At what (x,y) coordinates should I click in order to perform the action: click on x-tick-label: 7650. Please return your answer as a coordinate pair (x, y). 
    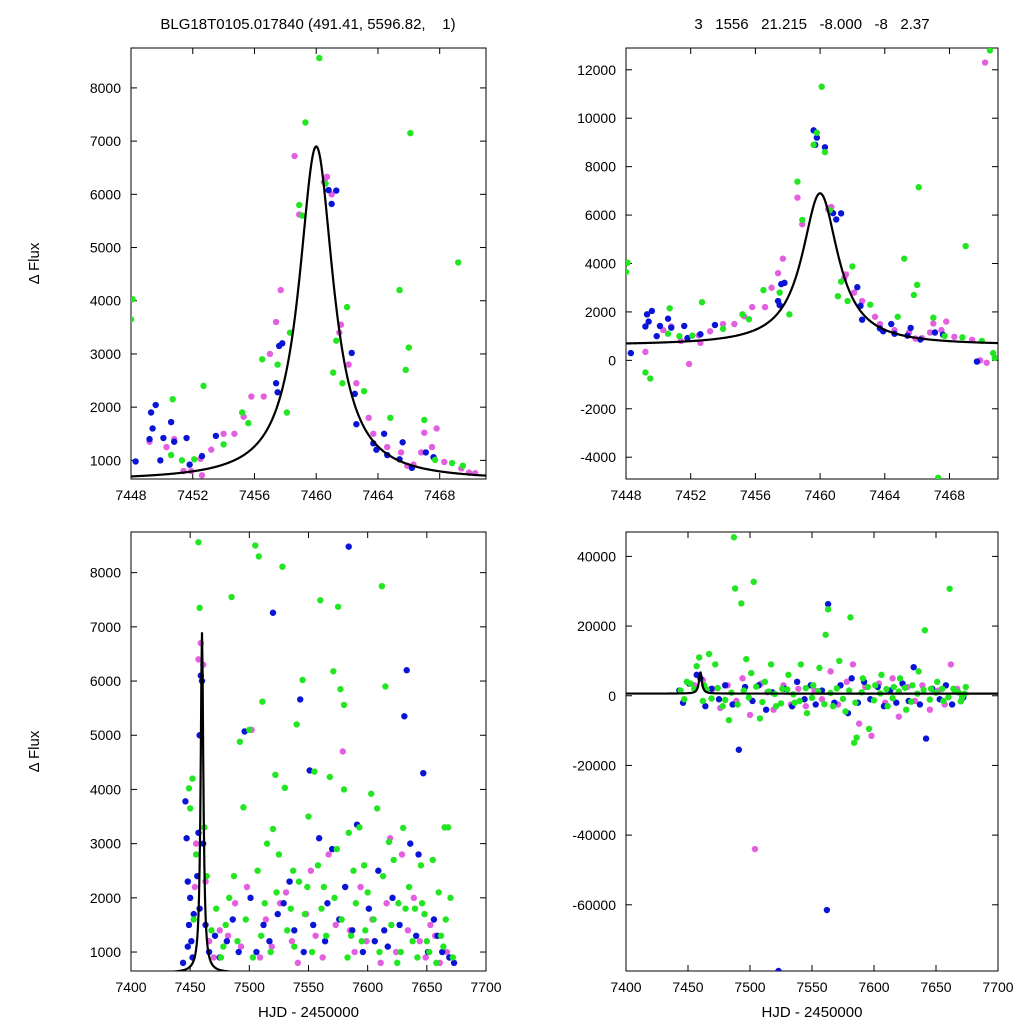
    Looking at the image, I should click on (935, 987).